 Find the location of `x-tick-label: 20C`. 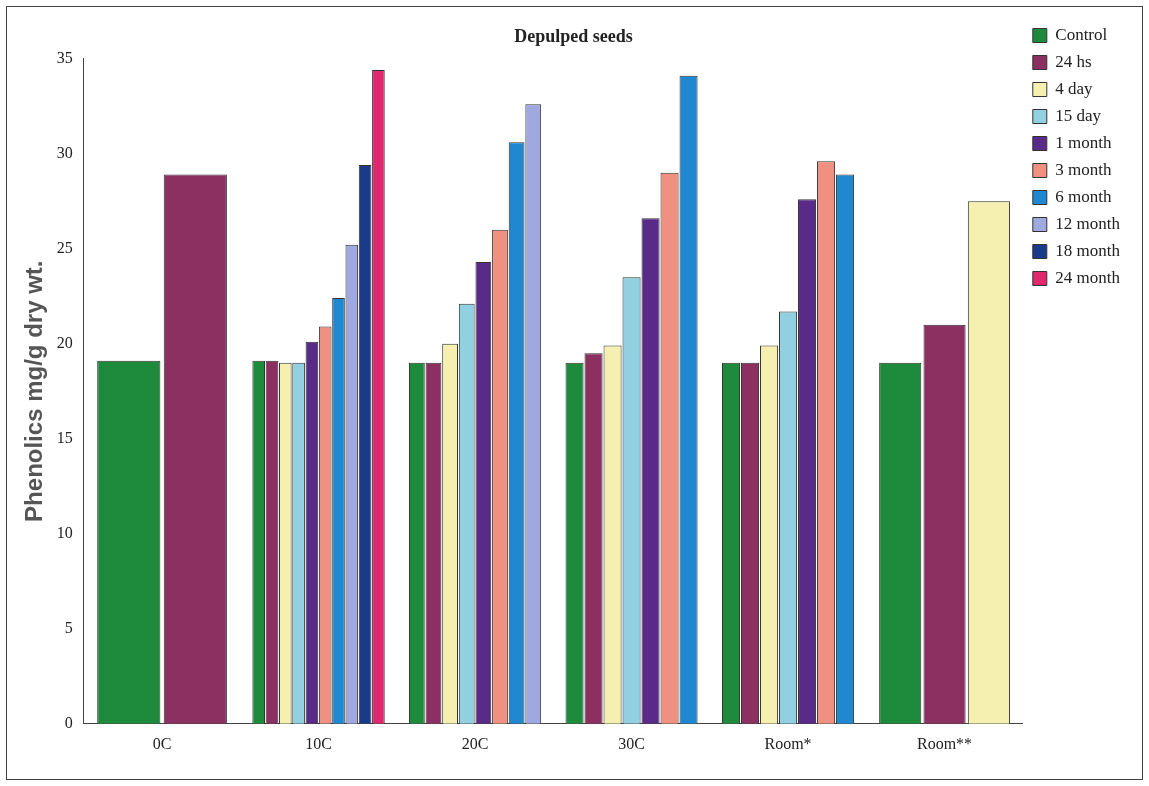

x-tick-label: 20C is located at coordinates (475, 743).